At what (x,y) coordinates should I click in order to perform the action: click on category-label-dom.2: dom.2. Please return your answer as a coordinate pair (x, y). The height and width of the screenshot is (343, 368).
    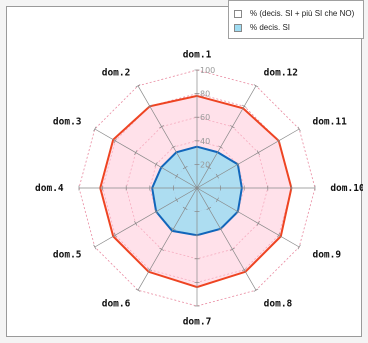
    Looking at the image, I should click on (116, 73).